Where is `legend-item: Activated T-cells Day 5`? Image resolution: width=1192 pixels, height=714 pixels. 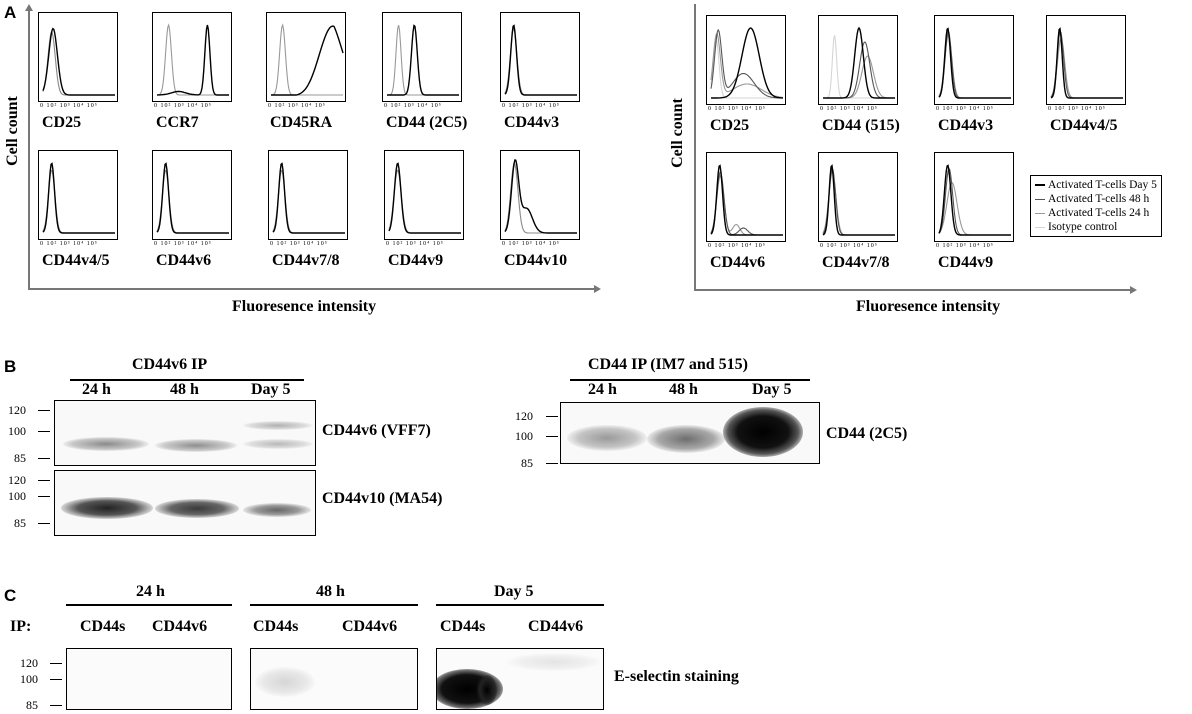
legend-item: Activated T-cells Day 5 is located at coordinates (1096, 185).